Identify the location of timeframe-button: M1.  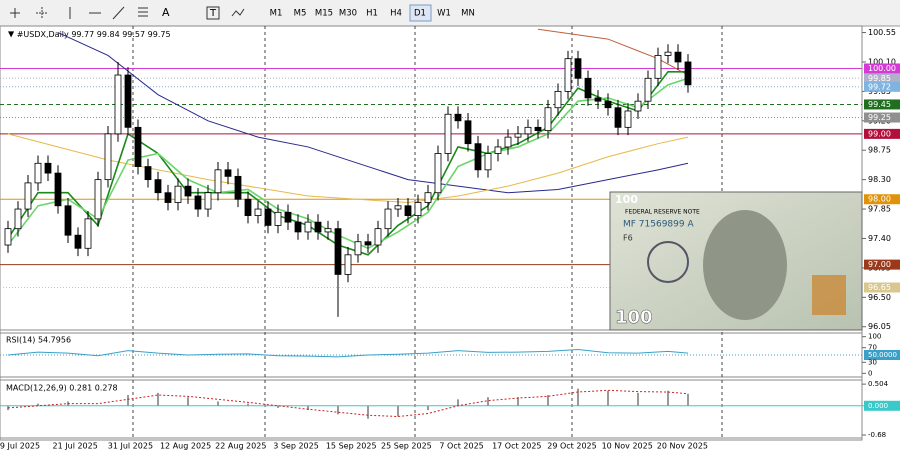
(276, 14).